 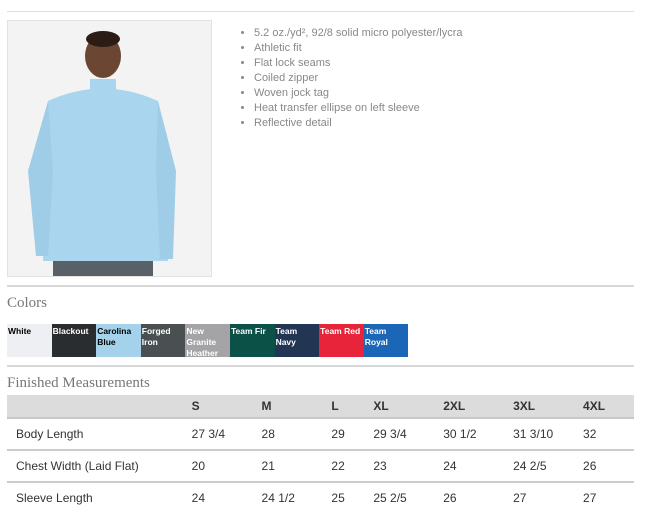 What do you see at coordinates (252, 340) in the screenshot?
I see `color-swatch: Team Fir` at bounding box center [252, 340].